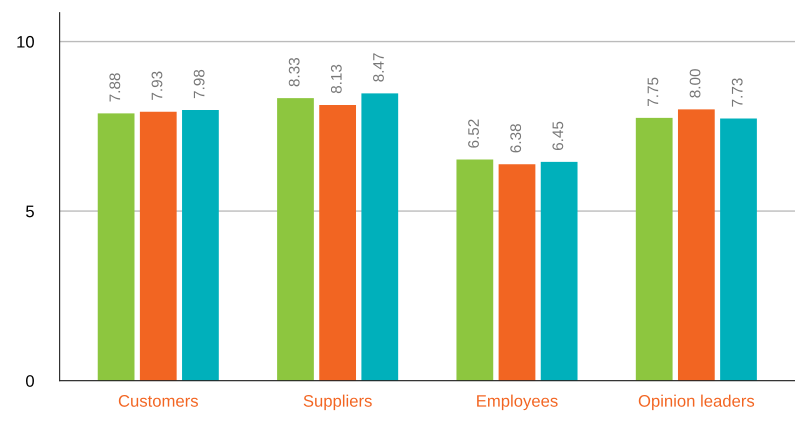 This screenshot has height=423, width=795. Describe the element at coordinates (30, 381) in the screenshot. I see `y-tick-label: 0` at that location.